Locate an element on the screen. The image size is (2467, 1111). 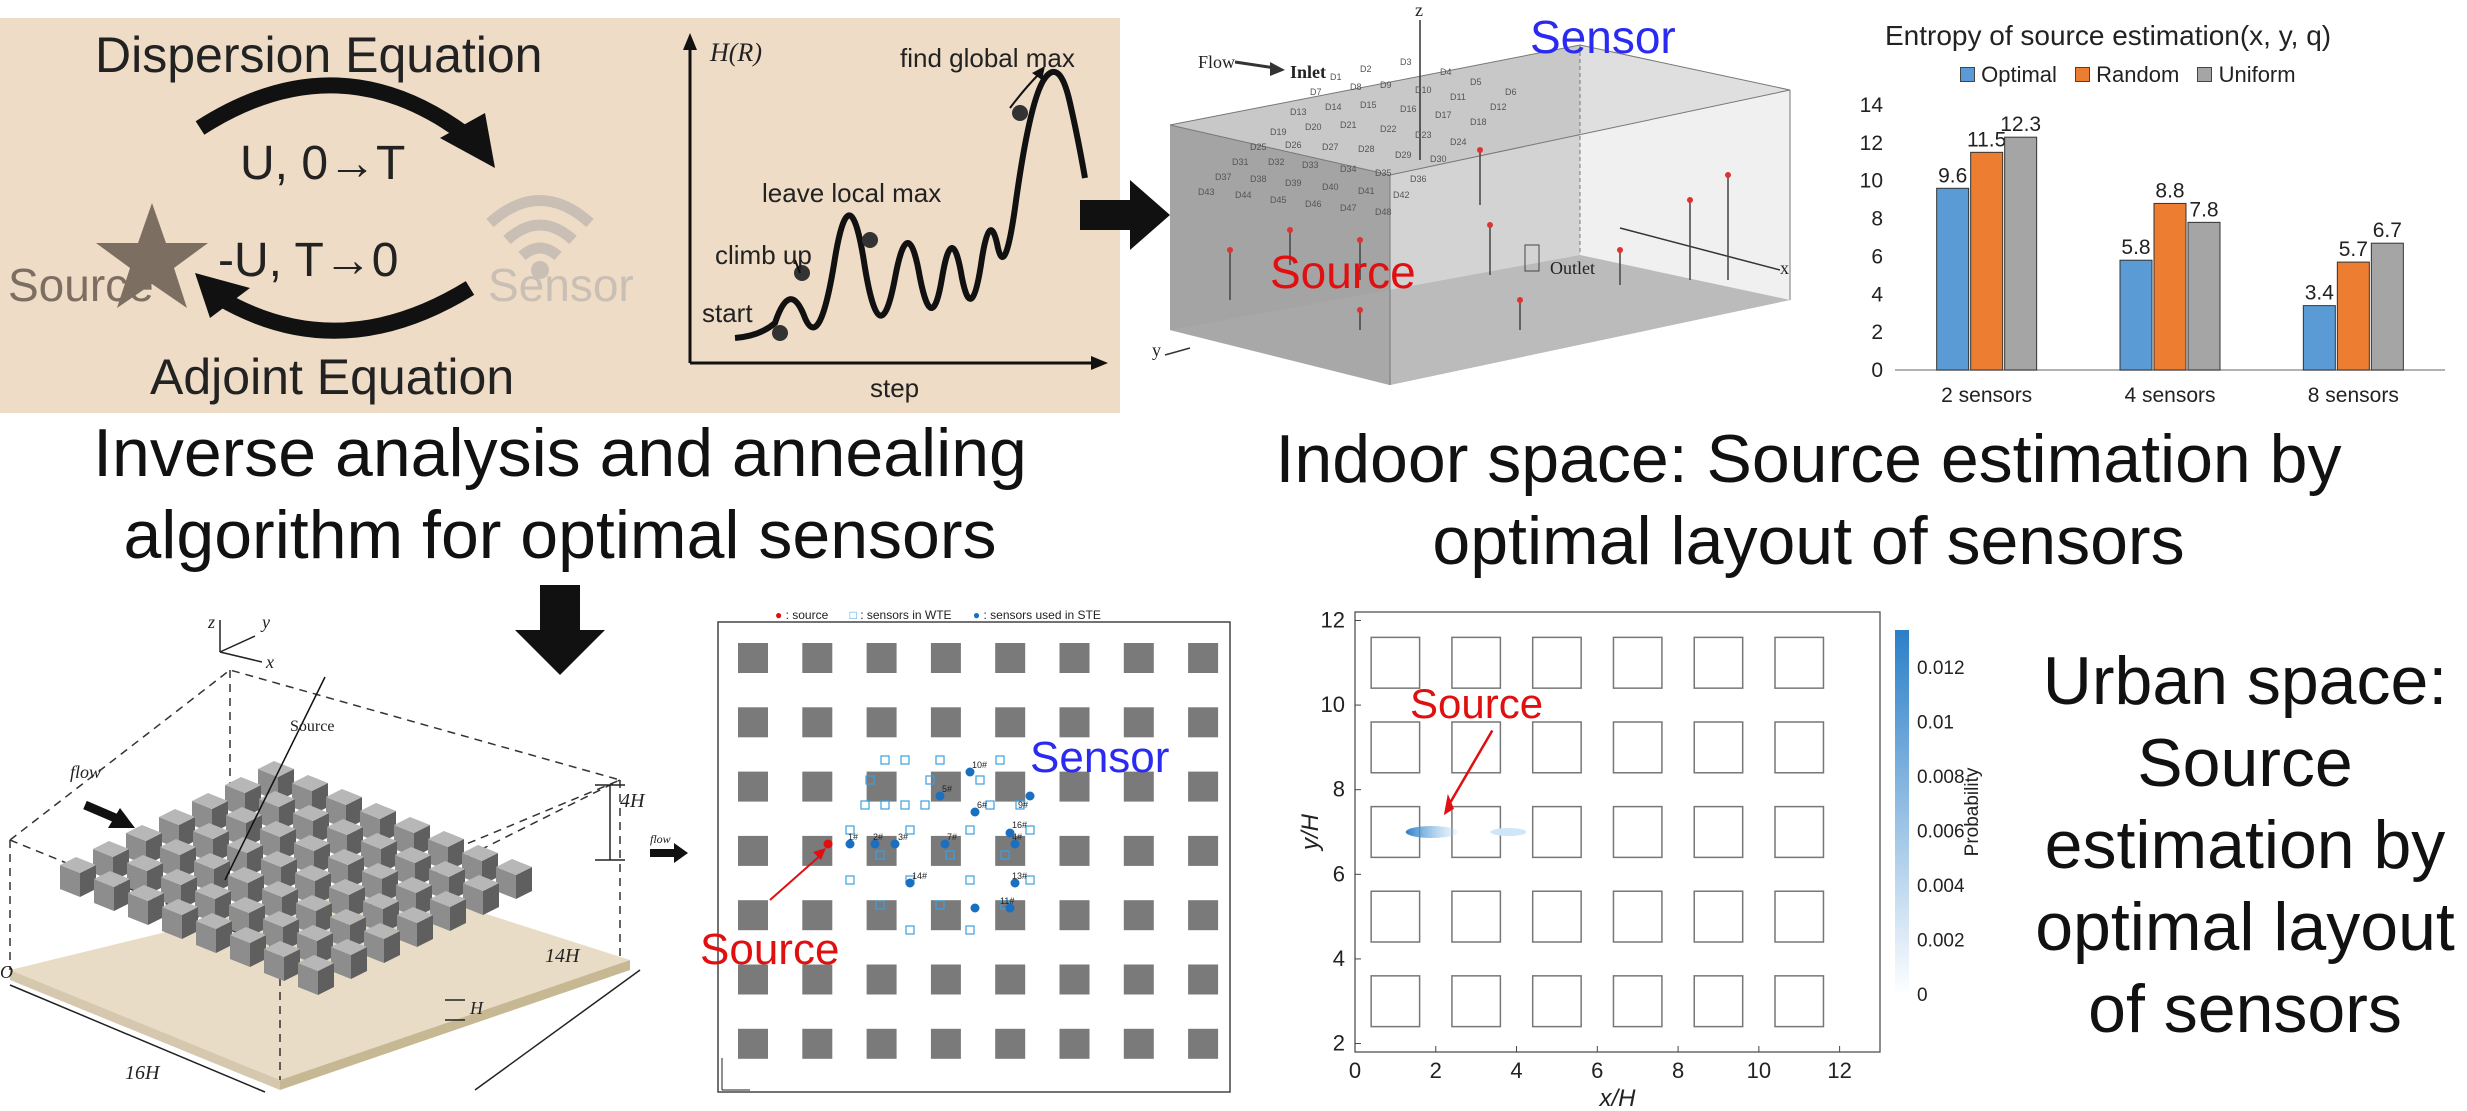
svg-text: D5 is located at coordinates (1476, 82).